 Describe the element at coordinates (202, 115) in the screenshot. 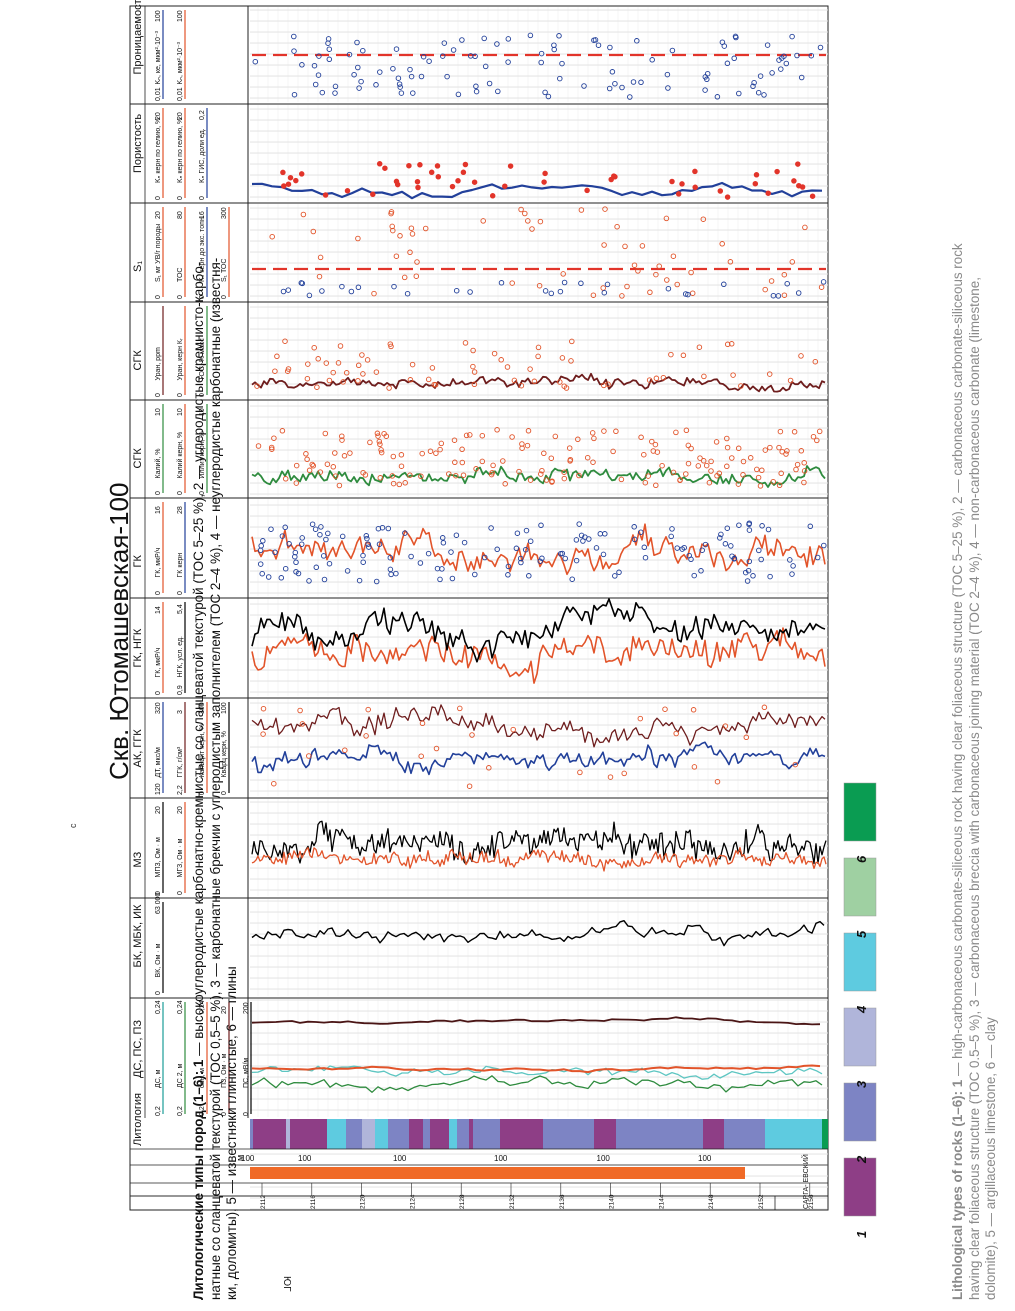

I see `scale-max: 0,2` at that location.